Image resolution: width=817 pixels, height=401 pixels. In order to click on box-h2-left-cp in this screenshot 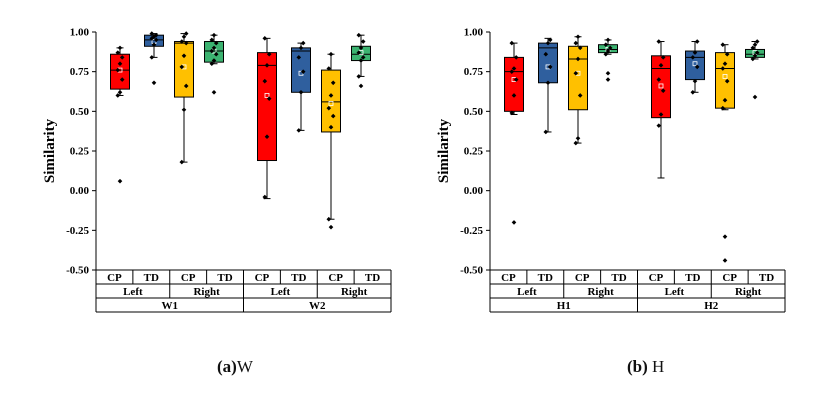, I will do `click(661, 109)`.